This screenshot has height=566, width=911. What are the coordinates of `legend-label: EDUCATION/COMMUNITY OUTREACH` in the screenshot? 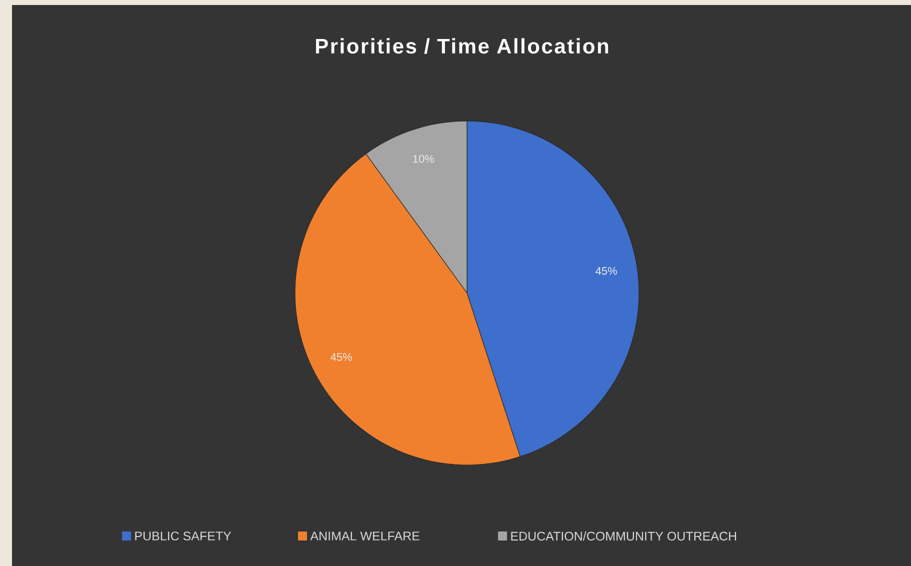 It's located at (623, 536).